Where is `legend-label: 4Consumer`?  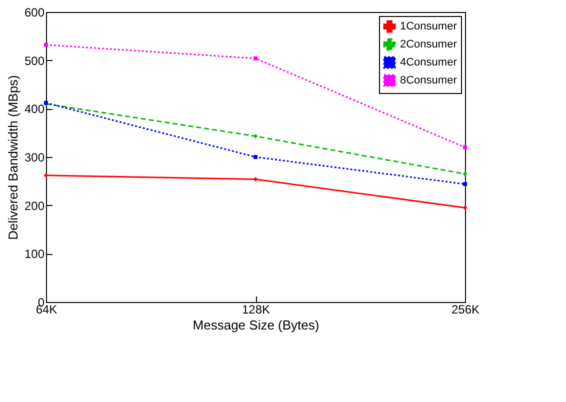
legend-label: 4Consumer is located at coordinates (429, 62).